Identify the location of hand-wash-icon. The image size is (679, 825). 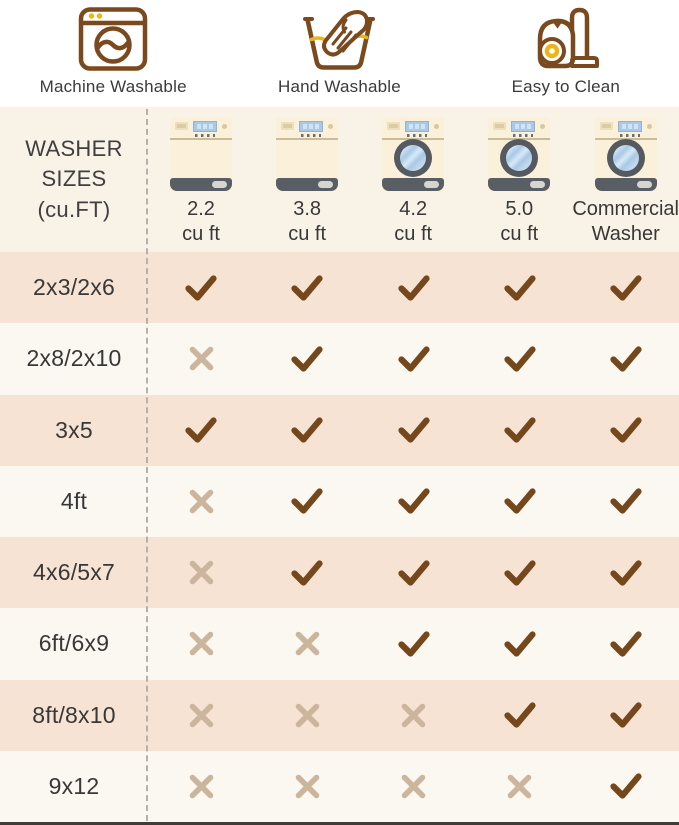
(339, 39).